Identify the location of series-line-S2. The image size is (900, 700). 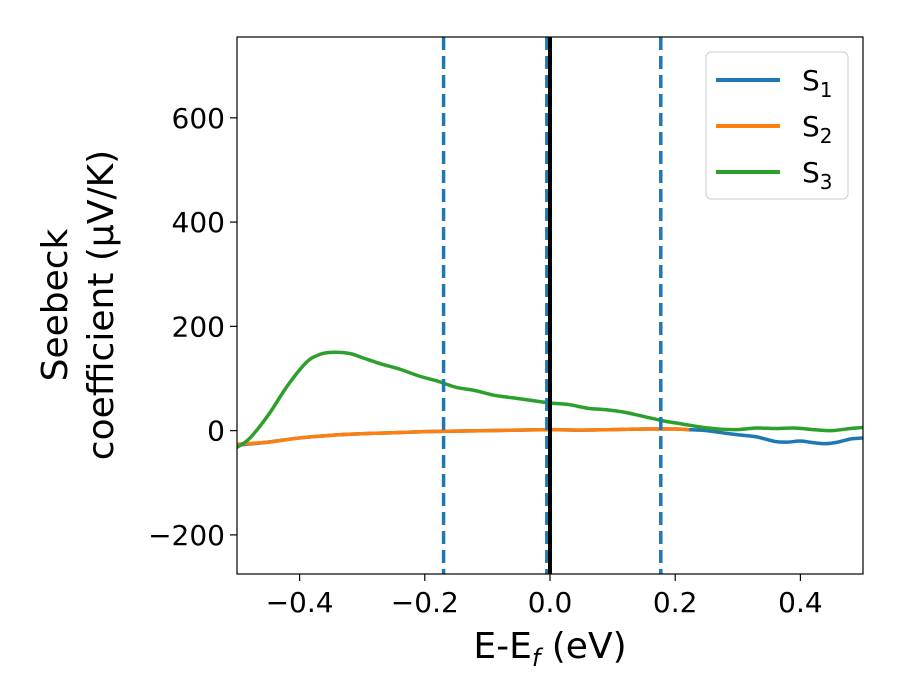
(463, 436).